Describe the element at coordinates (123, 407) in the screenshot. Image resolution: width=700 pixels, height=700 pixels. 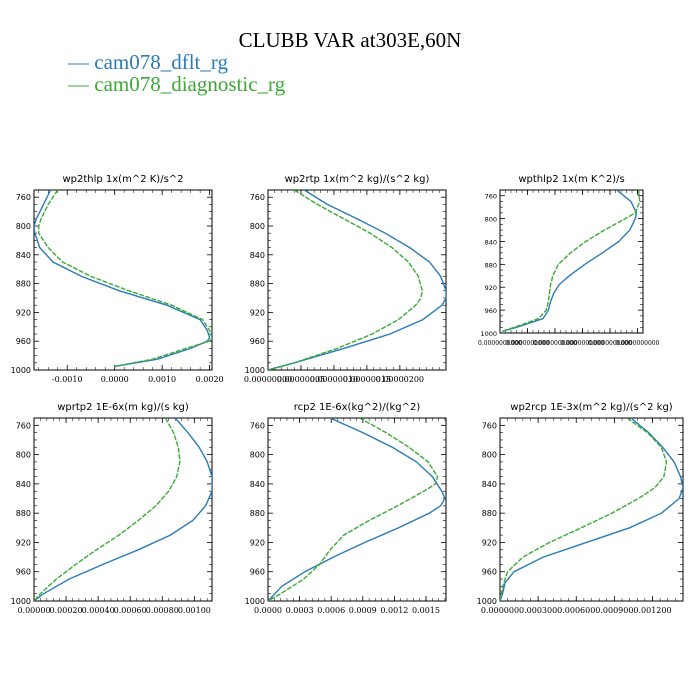
I see `panel-title: wprtp2 1E-6x(m kg)/(s kg)` at that location.